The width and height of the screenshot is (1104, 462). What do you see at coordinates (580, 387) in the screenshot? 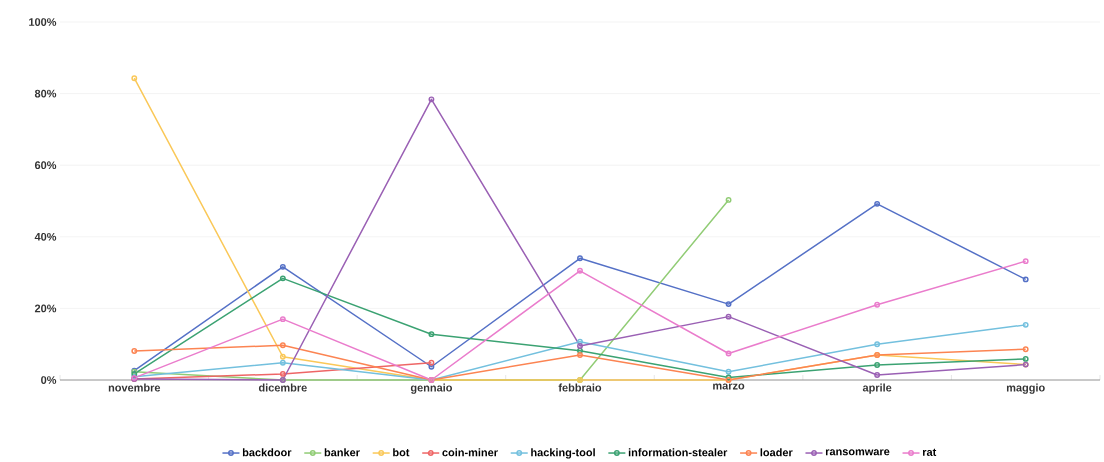
I see `x-tick-label: febbraio` at bounding box center [580, 387].